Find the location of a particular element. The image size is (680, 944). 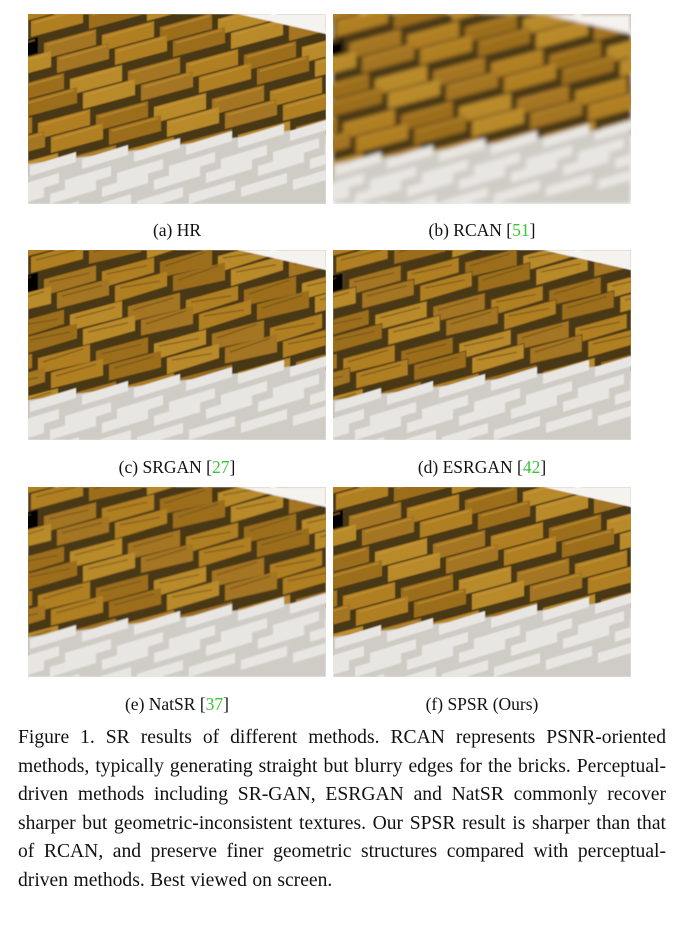

brick-image-hr is located at coordinates (177, 109).